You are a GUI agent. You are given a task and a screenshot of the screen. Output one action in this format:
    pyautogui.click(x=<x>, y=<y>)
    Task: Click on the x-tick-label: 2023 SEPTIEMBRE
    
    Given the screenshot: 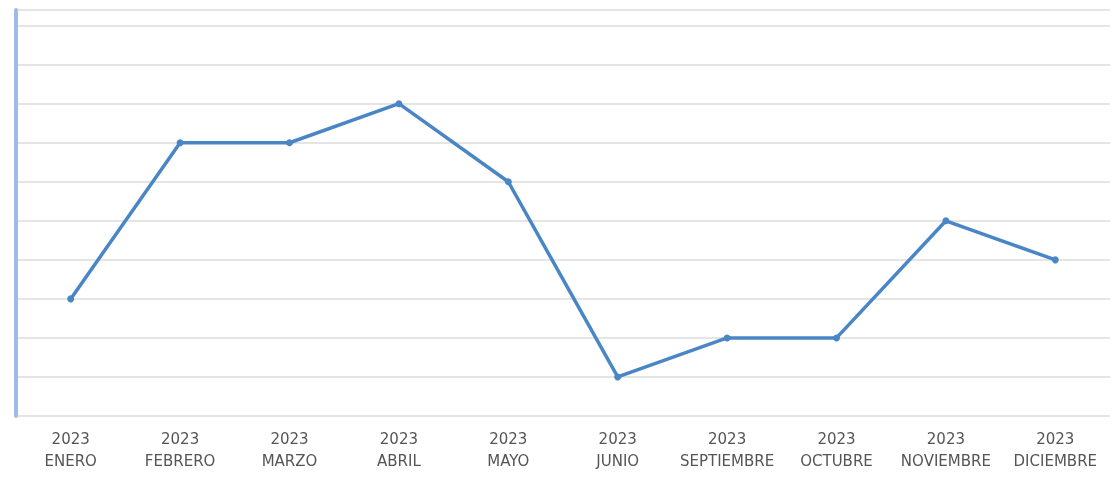 What is the action you would take?
    pyautogui.click(x=727, y=450)
    